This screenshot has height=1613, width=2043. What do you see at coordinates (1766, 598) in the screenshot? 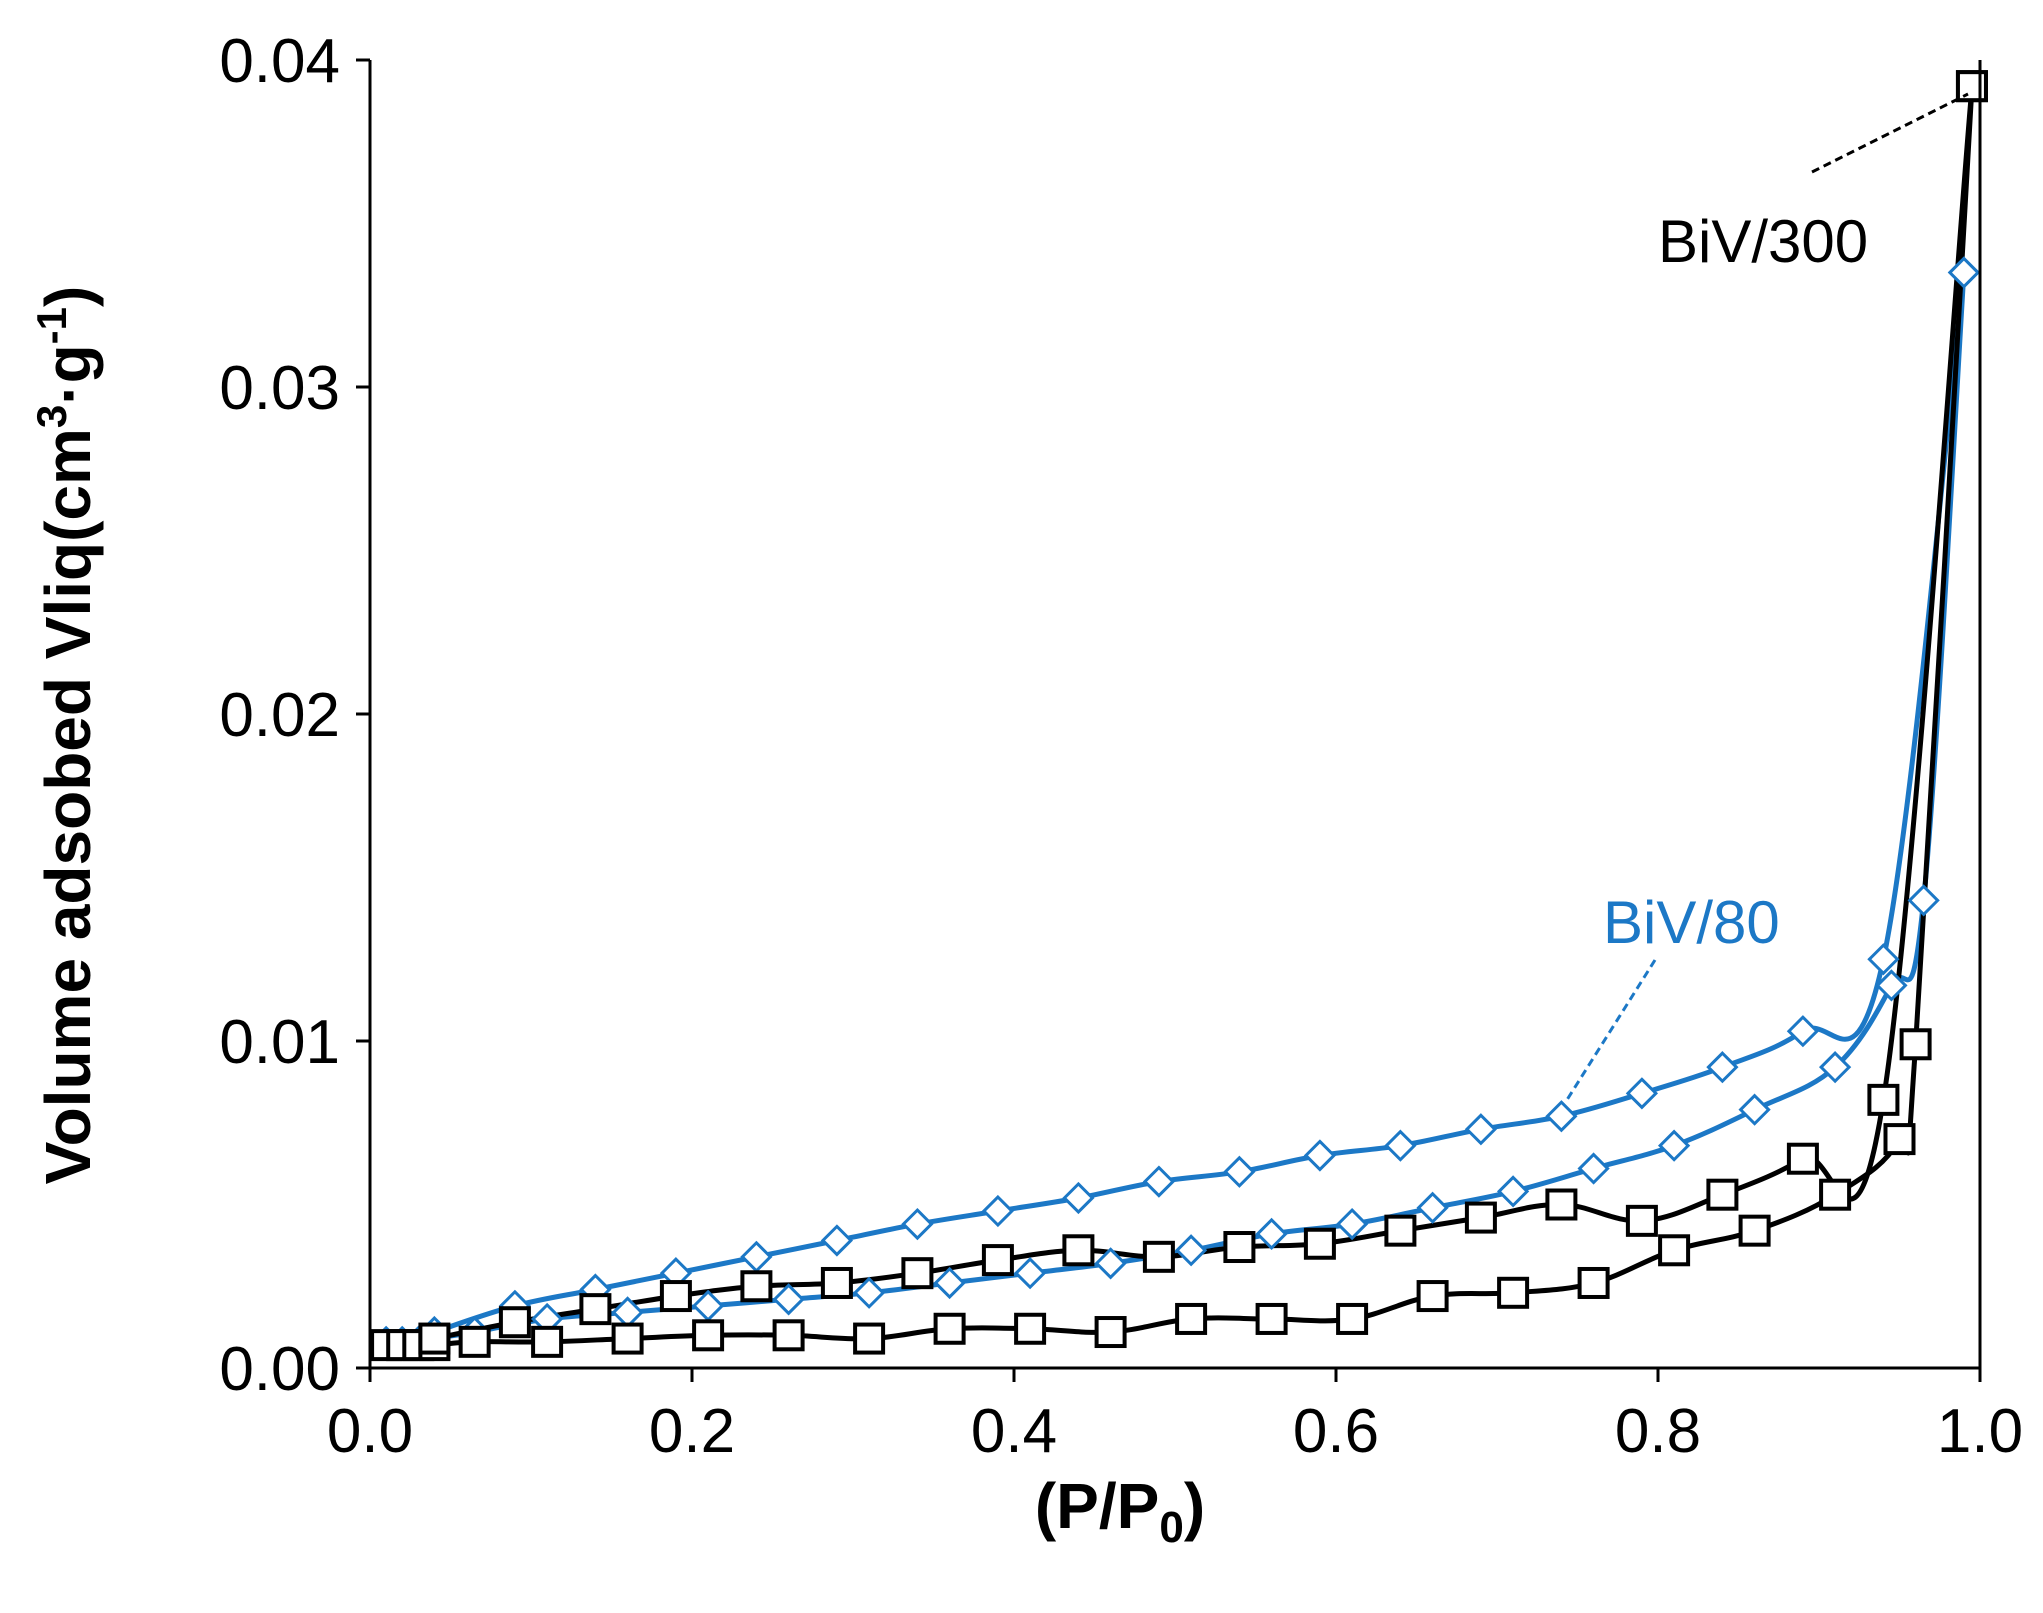
I see `annotation-layer: BiV/300 BiV/80` at bounding box center [1766, 598].